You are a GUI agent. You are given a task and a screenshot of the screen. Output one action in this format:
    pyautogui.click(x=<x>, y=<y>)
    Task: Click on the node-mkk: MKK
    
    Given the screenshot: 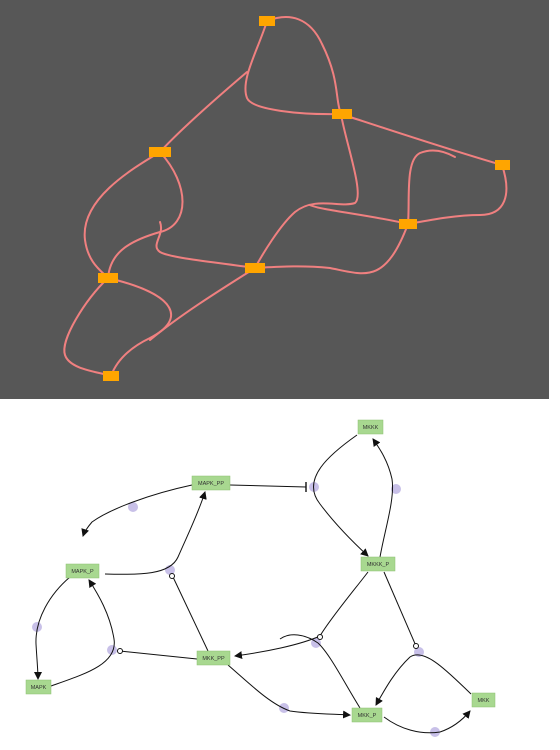 What is the action you would take?
    pyautogui.click(x=483, y=700)
    